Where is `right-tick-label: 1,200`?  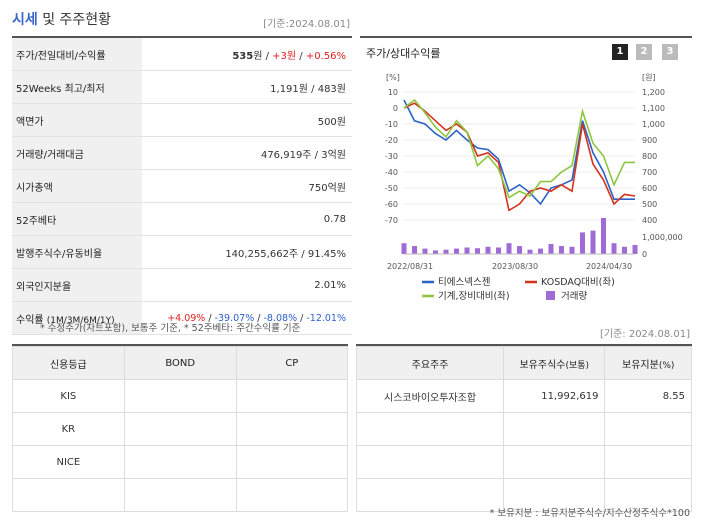 right-tick-label: 1,200 is located at coordinates (653, 92).